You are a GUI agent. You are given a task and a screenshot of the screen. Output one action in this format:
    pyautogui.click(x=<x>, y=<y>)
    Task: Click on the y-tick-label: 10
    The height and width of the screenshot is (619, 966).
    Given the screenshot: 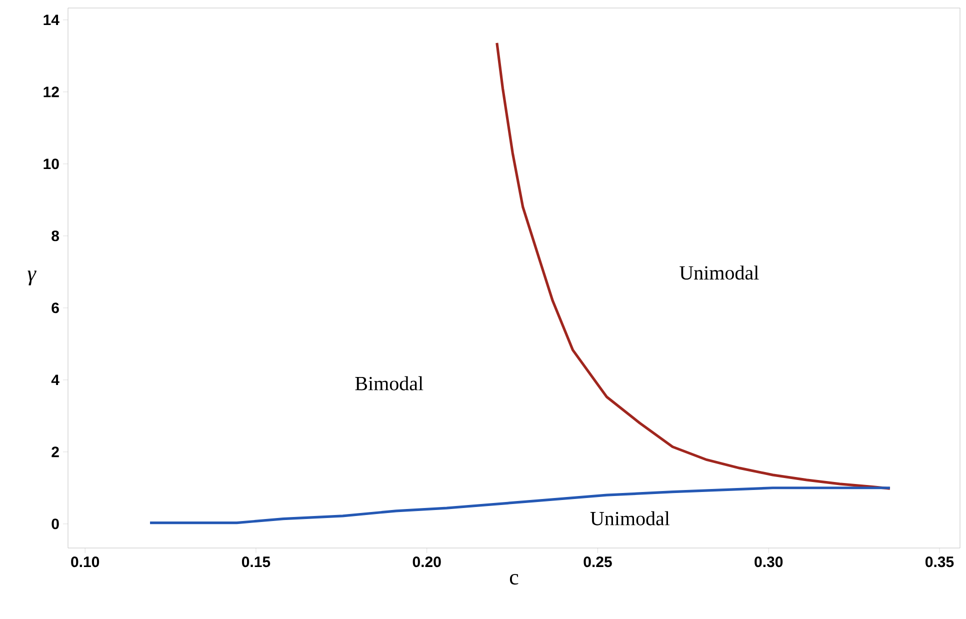 What is the action you would take?
    pyautogui.click(x=51, y=164)
    